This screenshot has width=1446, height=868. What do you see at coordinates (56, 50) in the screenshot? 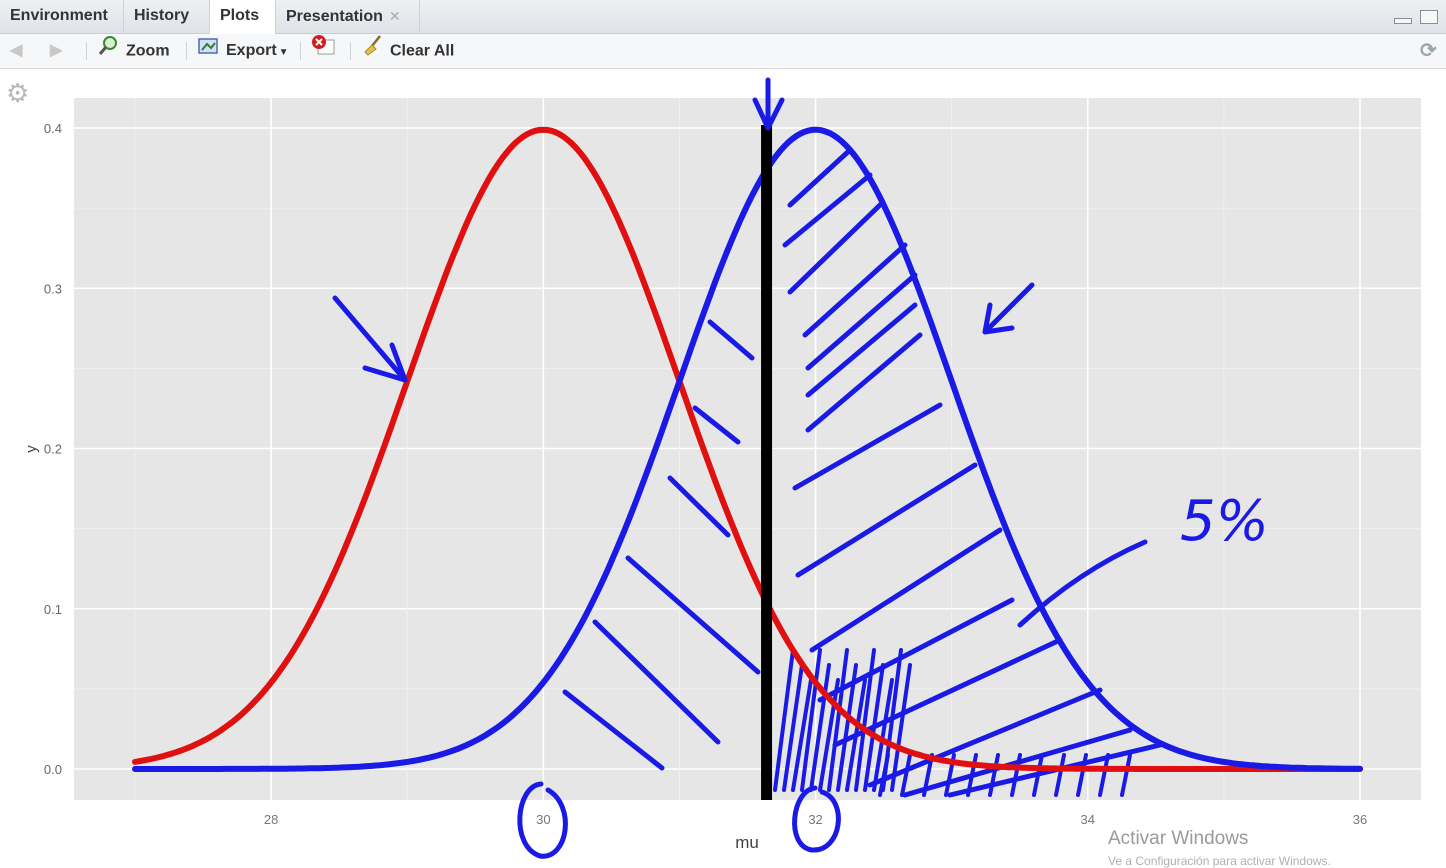
I see `forward-arrow-icon: ▶` at bounding box center [56, 50].